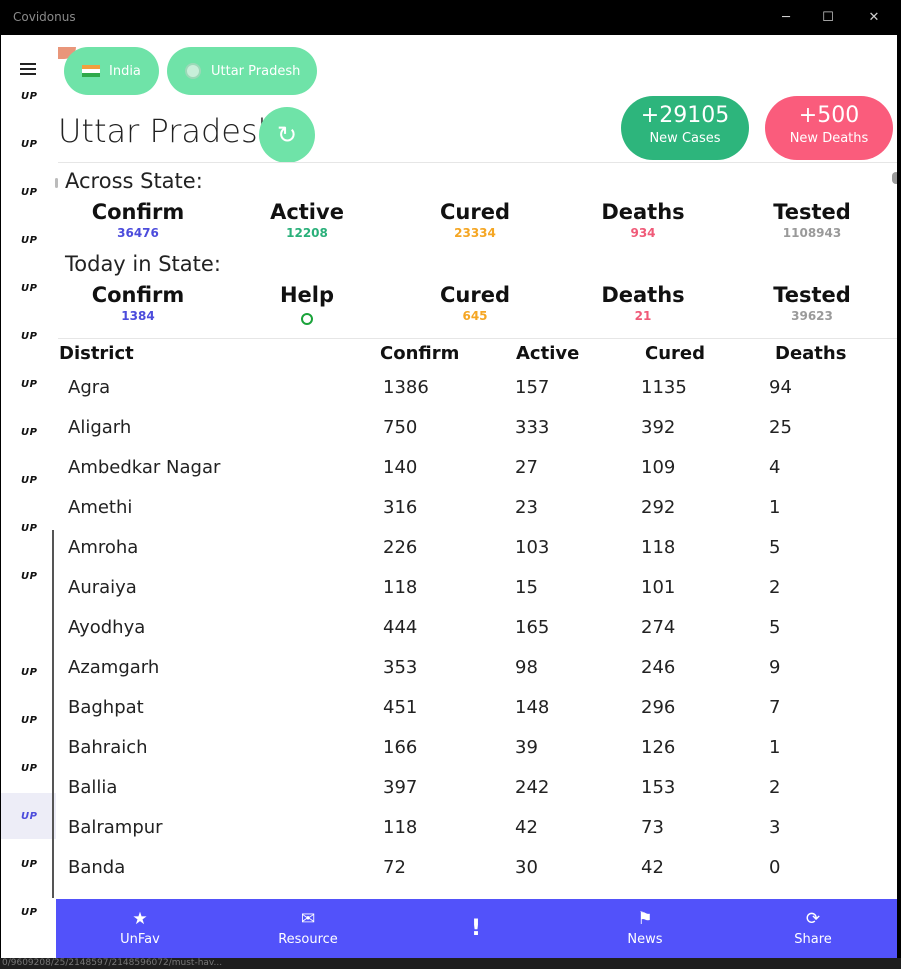 The image size is (901, 969). Describe the element at coordinates (658, 787) in the screenshot. I see `table-cell-cured: 153` at that location.